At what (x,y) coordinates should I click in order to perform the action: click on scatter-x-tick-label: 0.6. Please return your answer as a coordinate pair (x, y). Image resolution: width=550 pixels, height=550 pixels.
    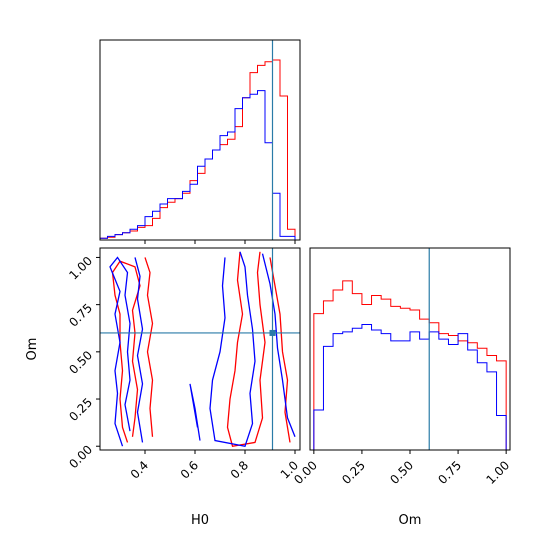
    Looking at the image, I should click on (189, 469).